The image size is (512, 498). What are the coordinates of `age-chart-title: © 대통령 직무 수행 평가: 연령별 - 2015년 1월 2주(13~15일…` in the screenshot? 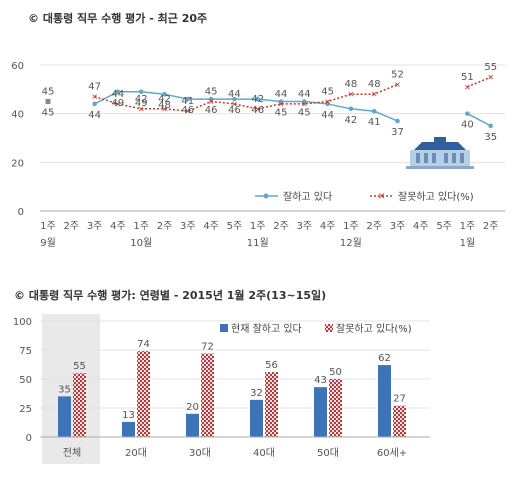 It's located at (170, 295).